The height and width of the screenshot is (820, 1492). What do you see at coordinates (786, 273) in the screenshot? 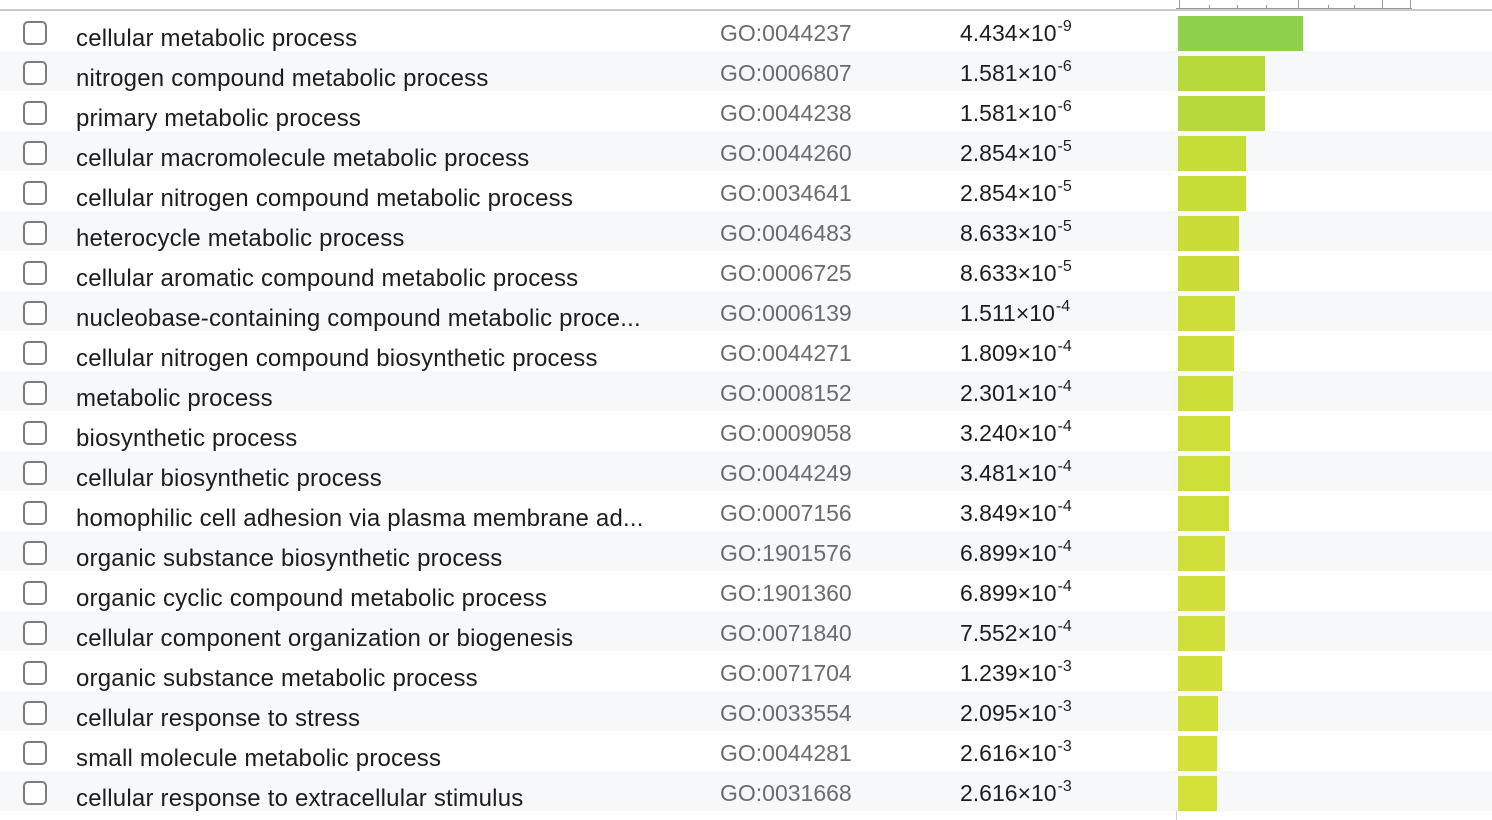
I see `go-term-id: GO:0006725` at bounding box center [786, 273].